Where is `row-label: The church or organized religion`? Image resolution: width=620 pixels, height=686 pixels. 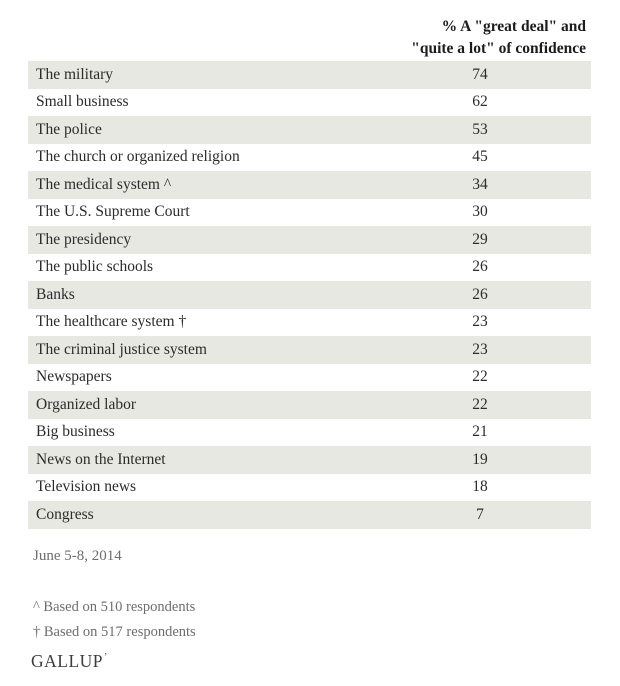
row-label: The church or organized religion is located at coordinates (138, 157).